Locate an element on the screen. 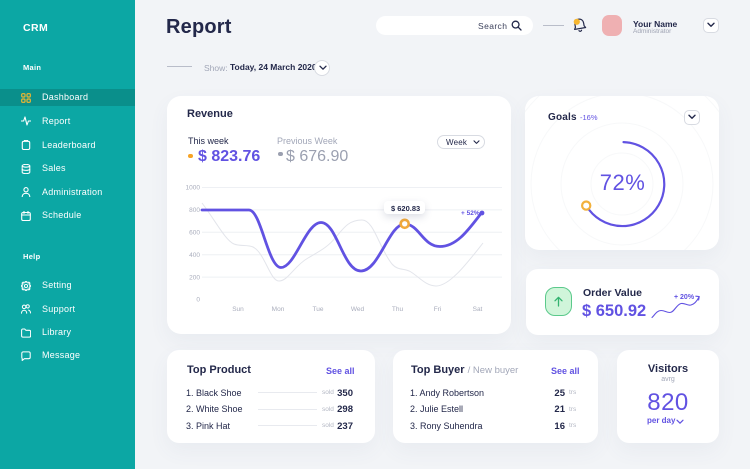 Image resolution: width=750 pixels, height=469 pixels. svg-text: 400 is located at coordinates (194, 255).